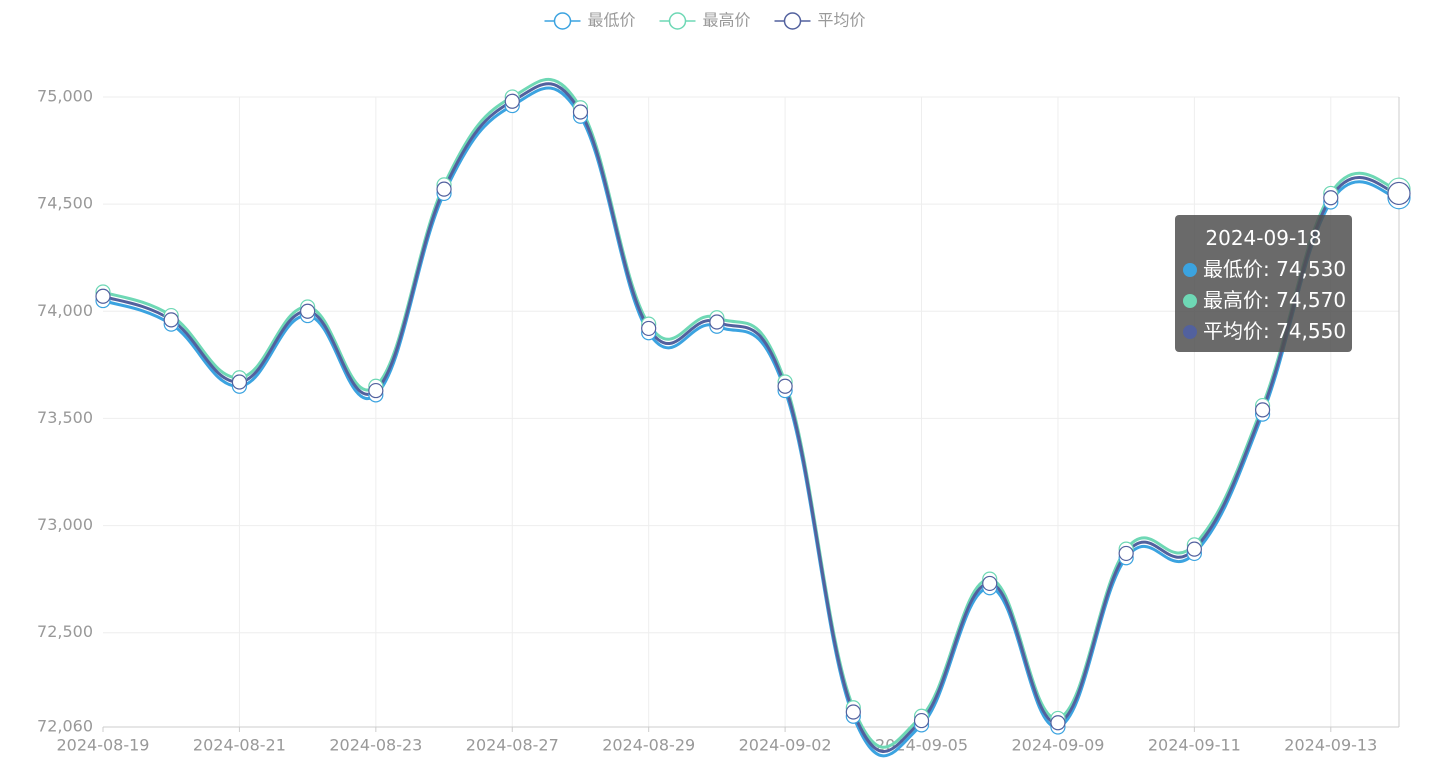  Describe the element at coordinates (65, 203) in the screenshot. I see `y-tick-label: 74,500` at that location.